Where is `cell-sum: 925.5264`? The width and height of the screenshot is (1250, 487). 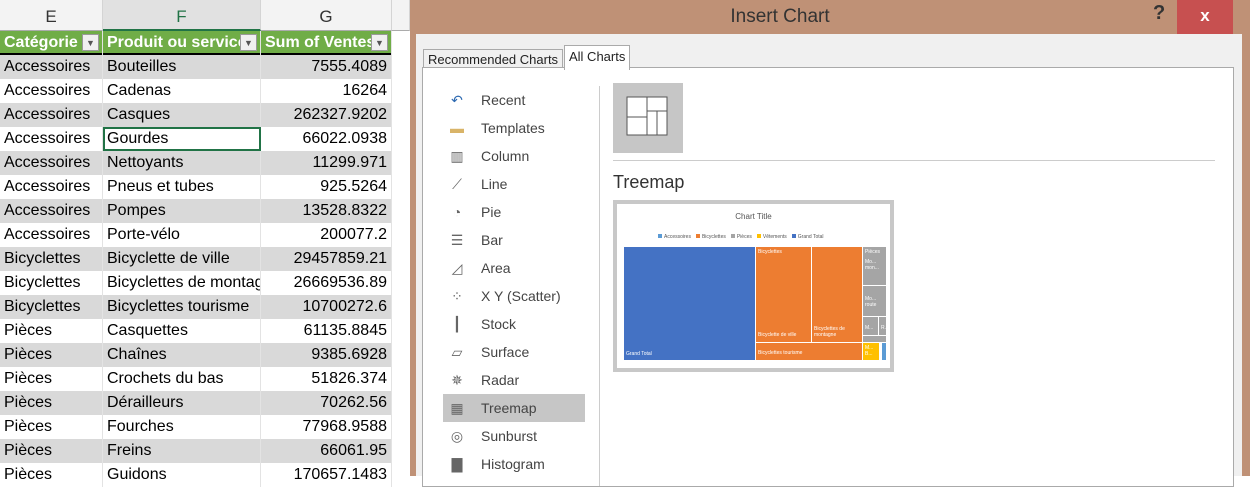
cell-sum: 925.5264 is located at coordinates (326, 187).